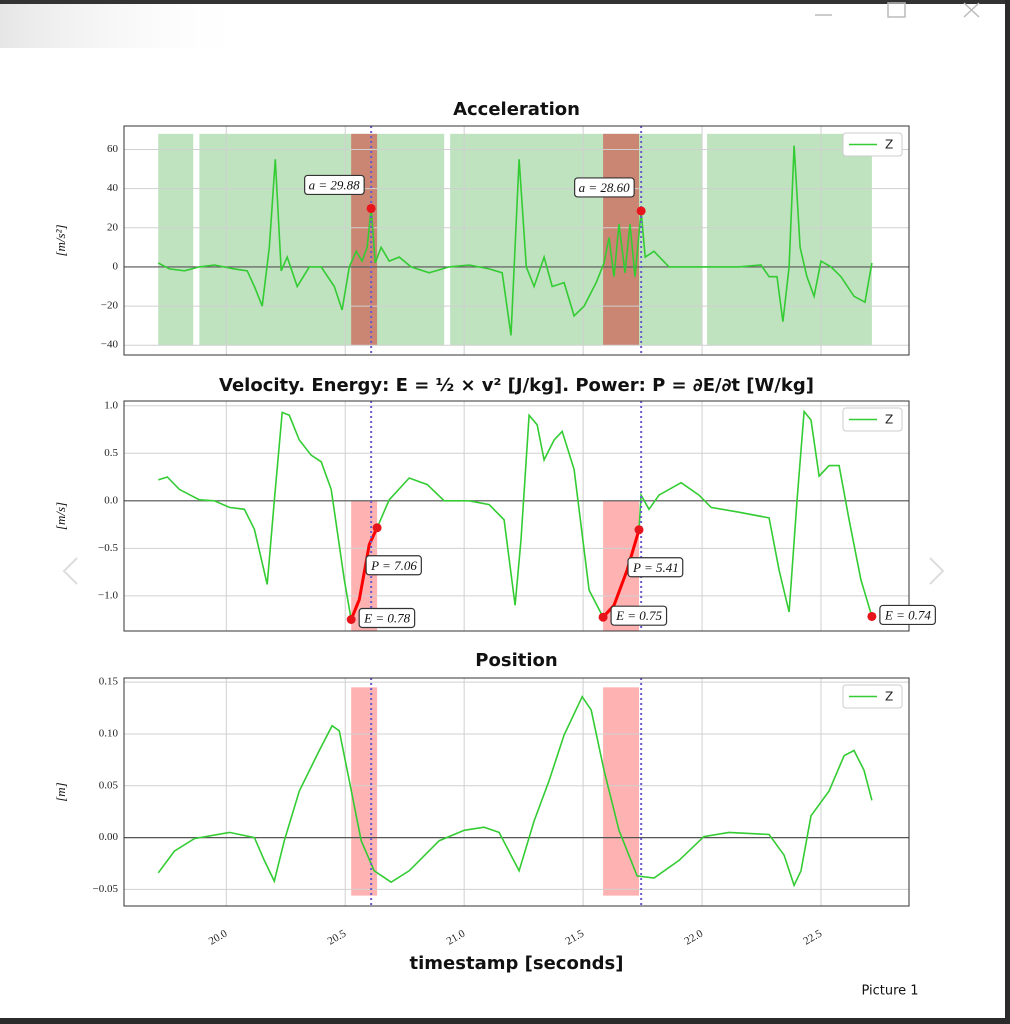  Describe the element at coordinates (109, 682) in the screenshot. I see `y-tick-label: 0.15` at that location.